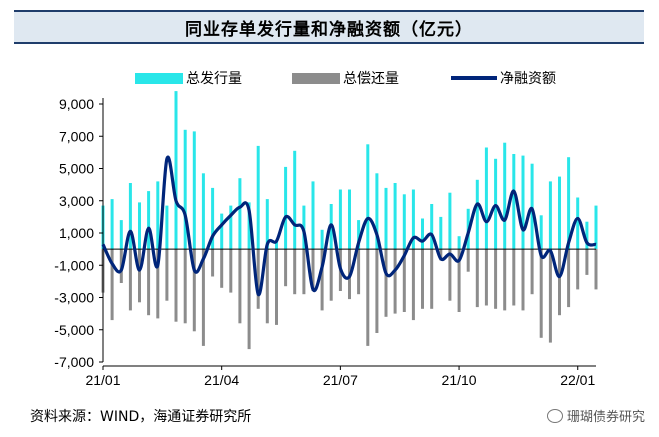 The height and width of the screenshot is (437, 659). Describe the element at coordinates (577, 380) in the screenshot. I see `x-tick-label: 22/01` at that location.